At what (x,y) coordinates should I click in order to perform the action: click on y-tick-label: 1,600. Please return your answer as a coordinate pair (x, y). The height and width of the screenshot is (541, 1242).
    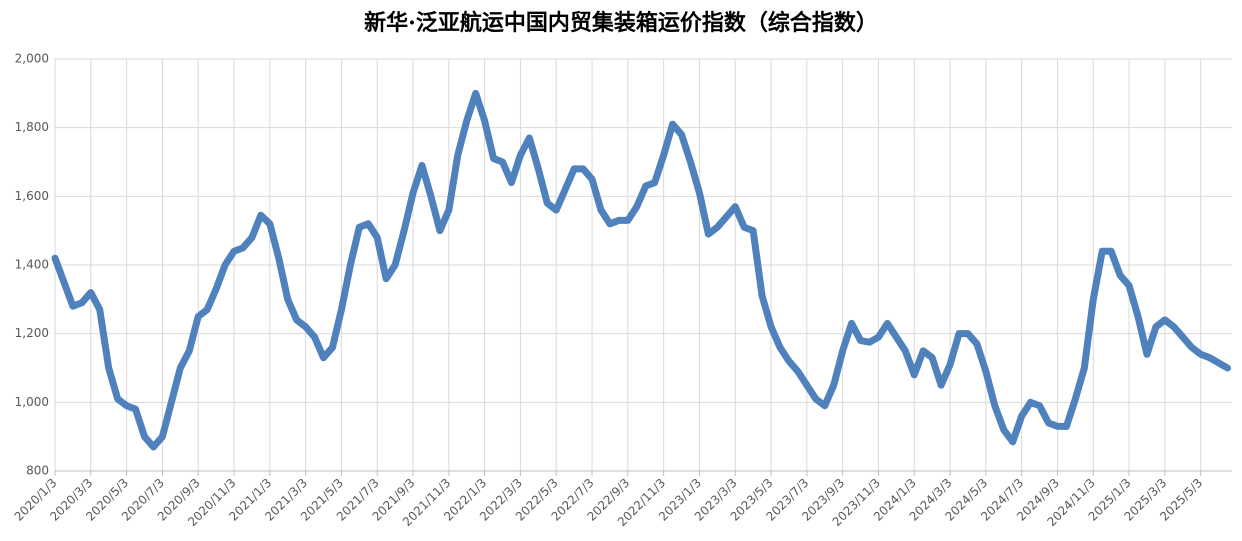
    Looking at the image, I should click on (32, 196).